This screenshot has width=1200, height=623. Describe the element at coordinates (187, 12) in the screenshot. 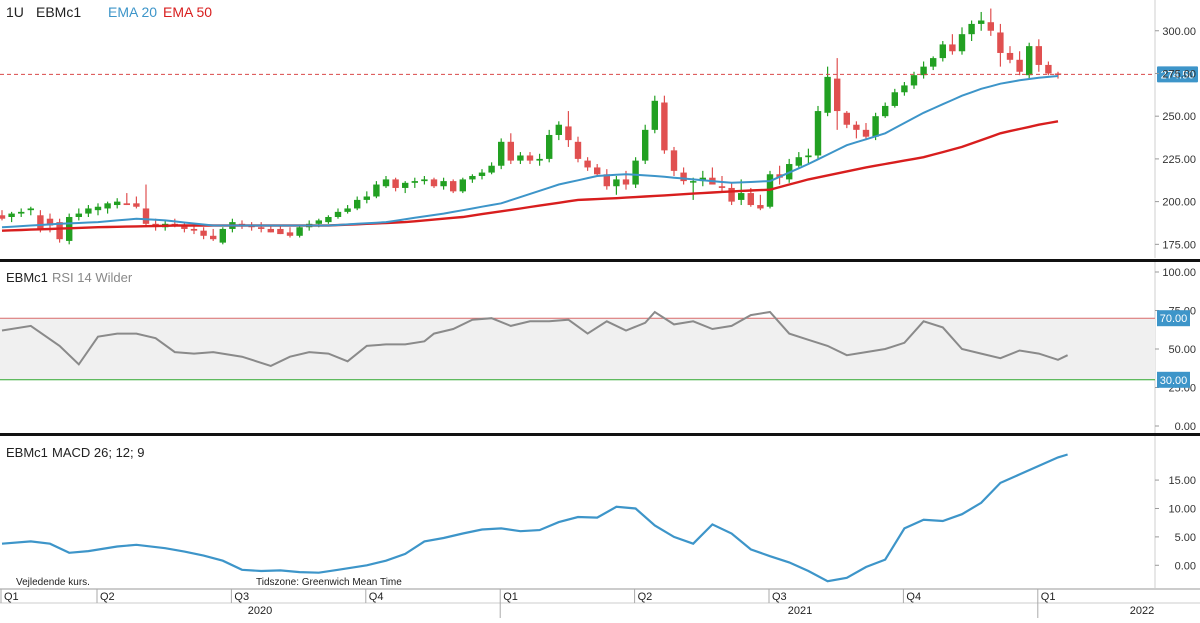

I see `ema50-legend: EMA 50` at that location.